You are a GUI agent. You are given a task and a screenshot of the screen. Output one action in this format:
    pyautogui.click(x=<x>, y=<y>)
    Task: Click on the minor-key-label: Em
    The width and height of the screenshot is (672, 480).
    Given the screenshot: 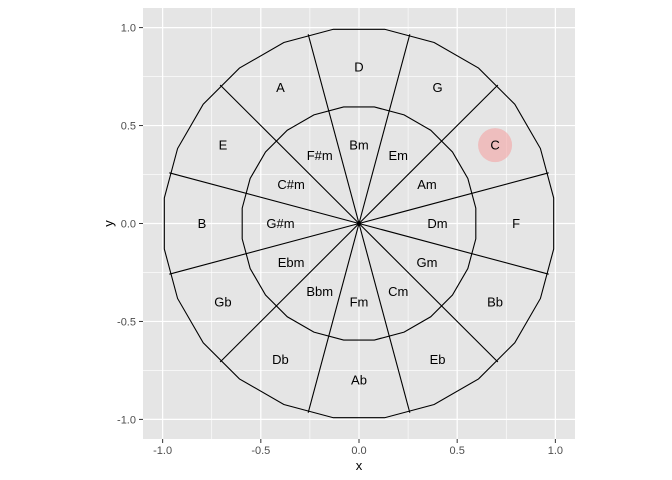 What is the action you would take?
    pyautogui.click(x=399, y=155)
    